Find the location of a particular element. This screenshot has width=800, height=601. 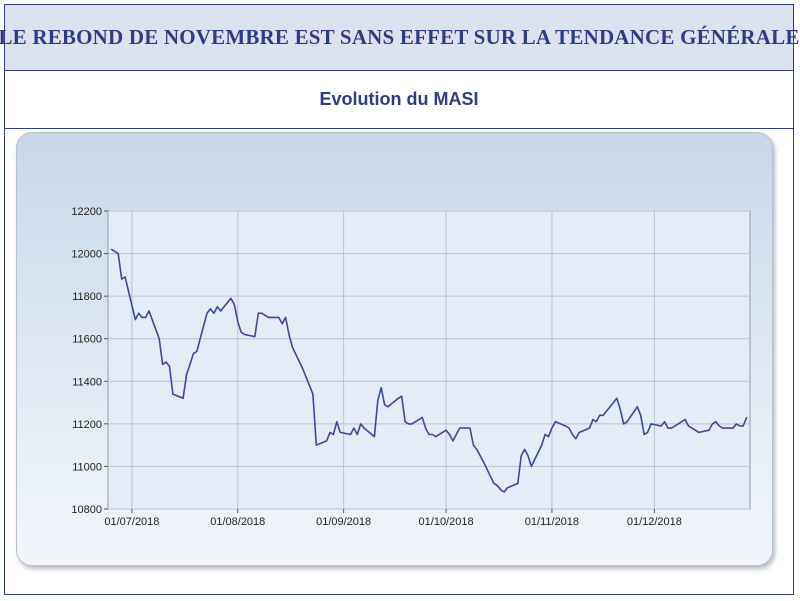

y-tick-label: 11200 is located at coordinates (87, 425).